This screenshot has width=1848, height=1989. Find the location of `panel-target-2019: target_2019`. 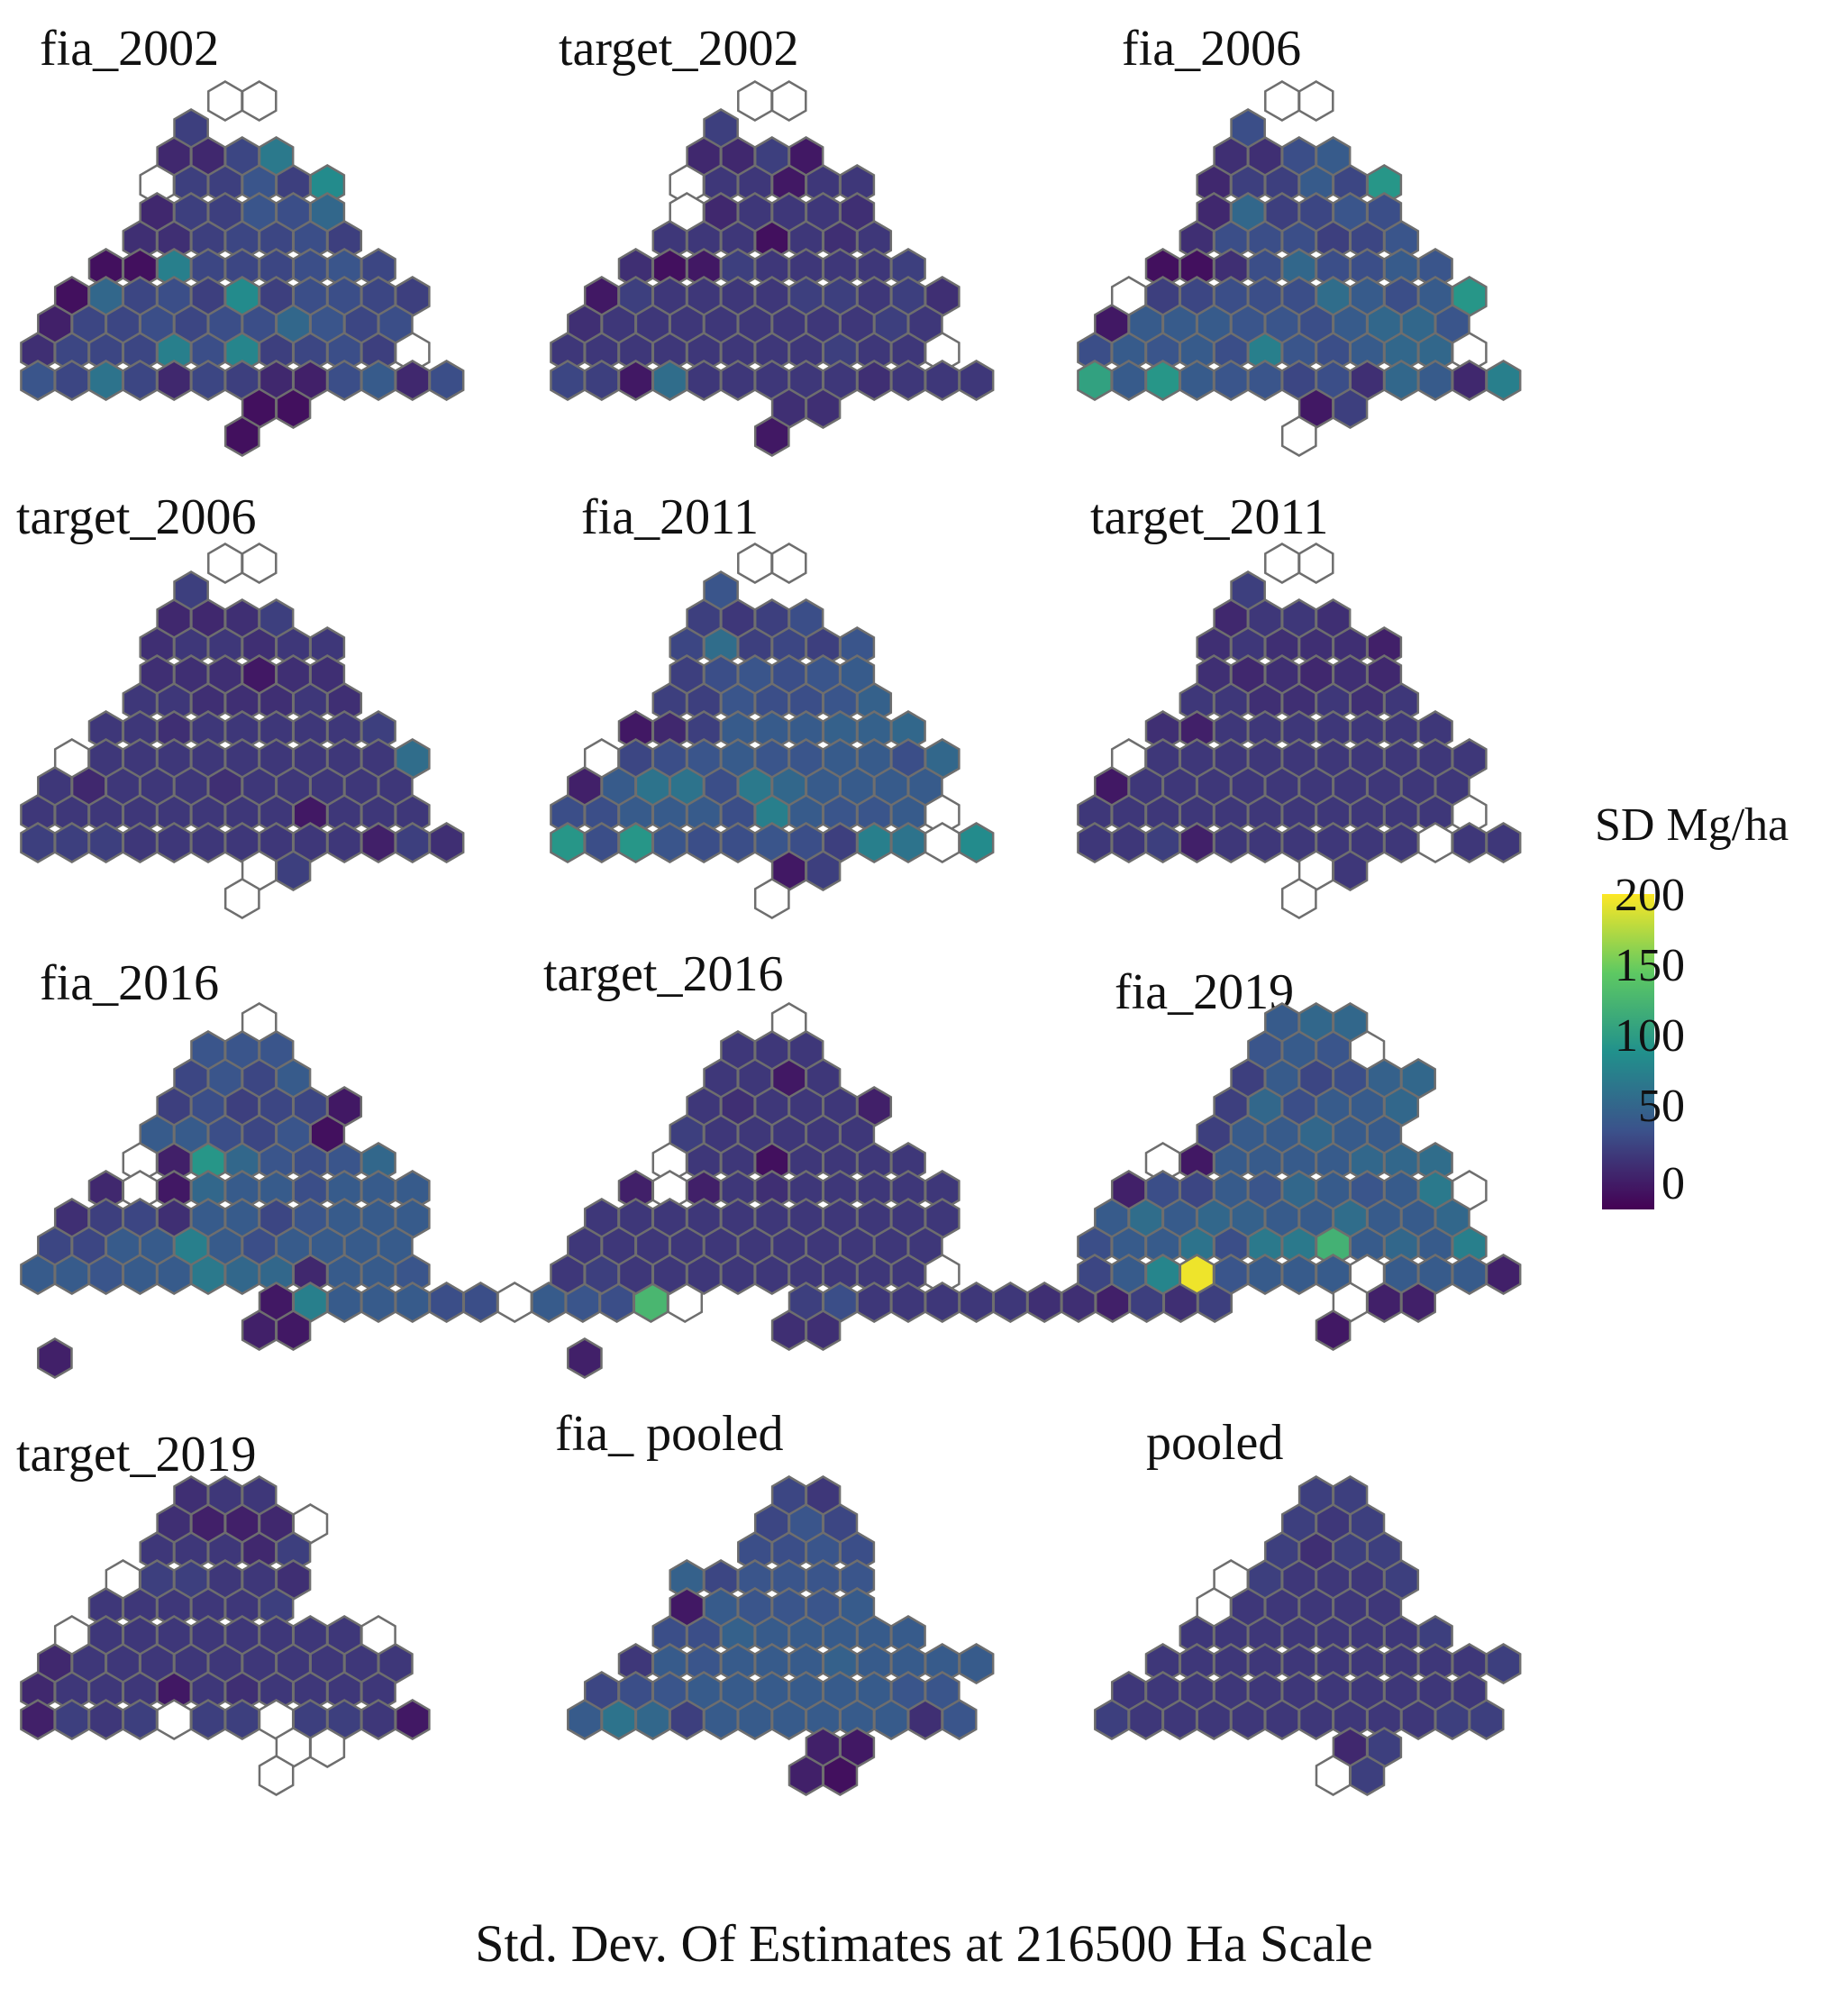

panel-target-2019: target_2019 is located at coordinates (223, 1611).